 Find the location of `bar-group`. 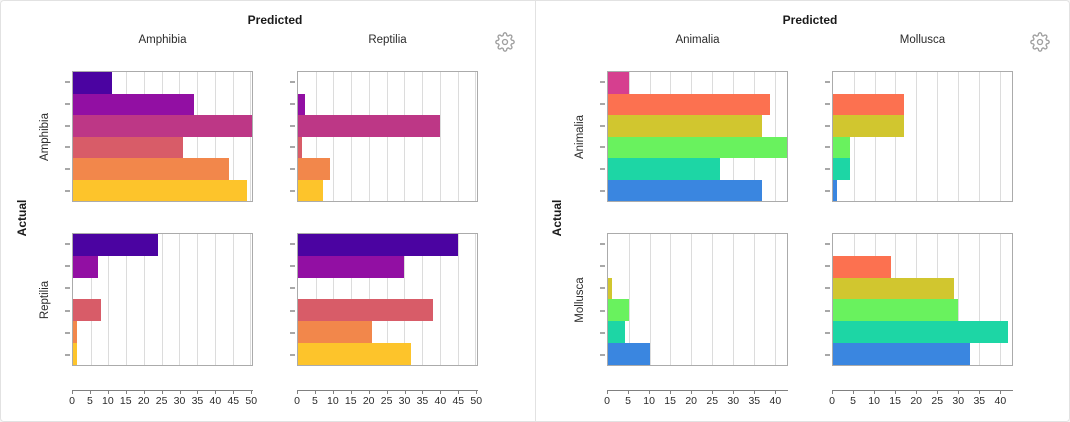

bar-group is located at coordinates (922, 299).